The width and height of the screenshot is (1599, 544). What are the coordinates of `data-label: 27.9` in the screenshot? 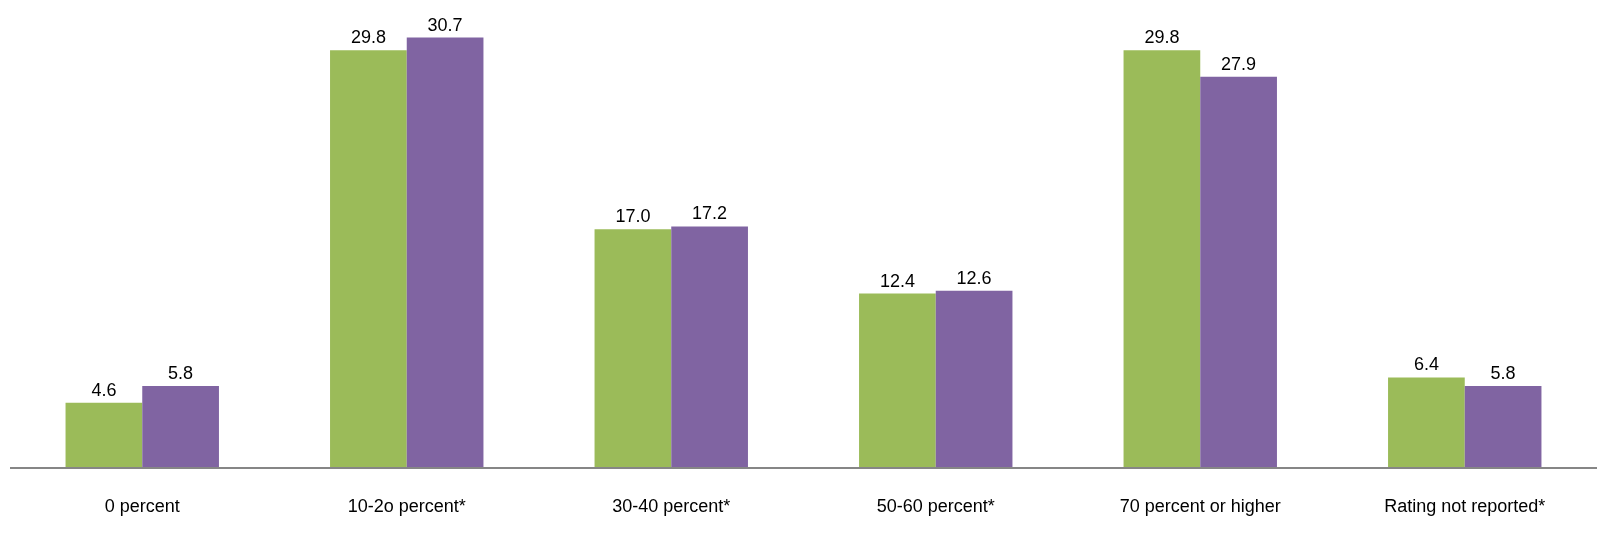 It's located at (1239, 63).